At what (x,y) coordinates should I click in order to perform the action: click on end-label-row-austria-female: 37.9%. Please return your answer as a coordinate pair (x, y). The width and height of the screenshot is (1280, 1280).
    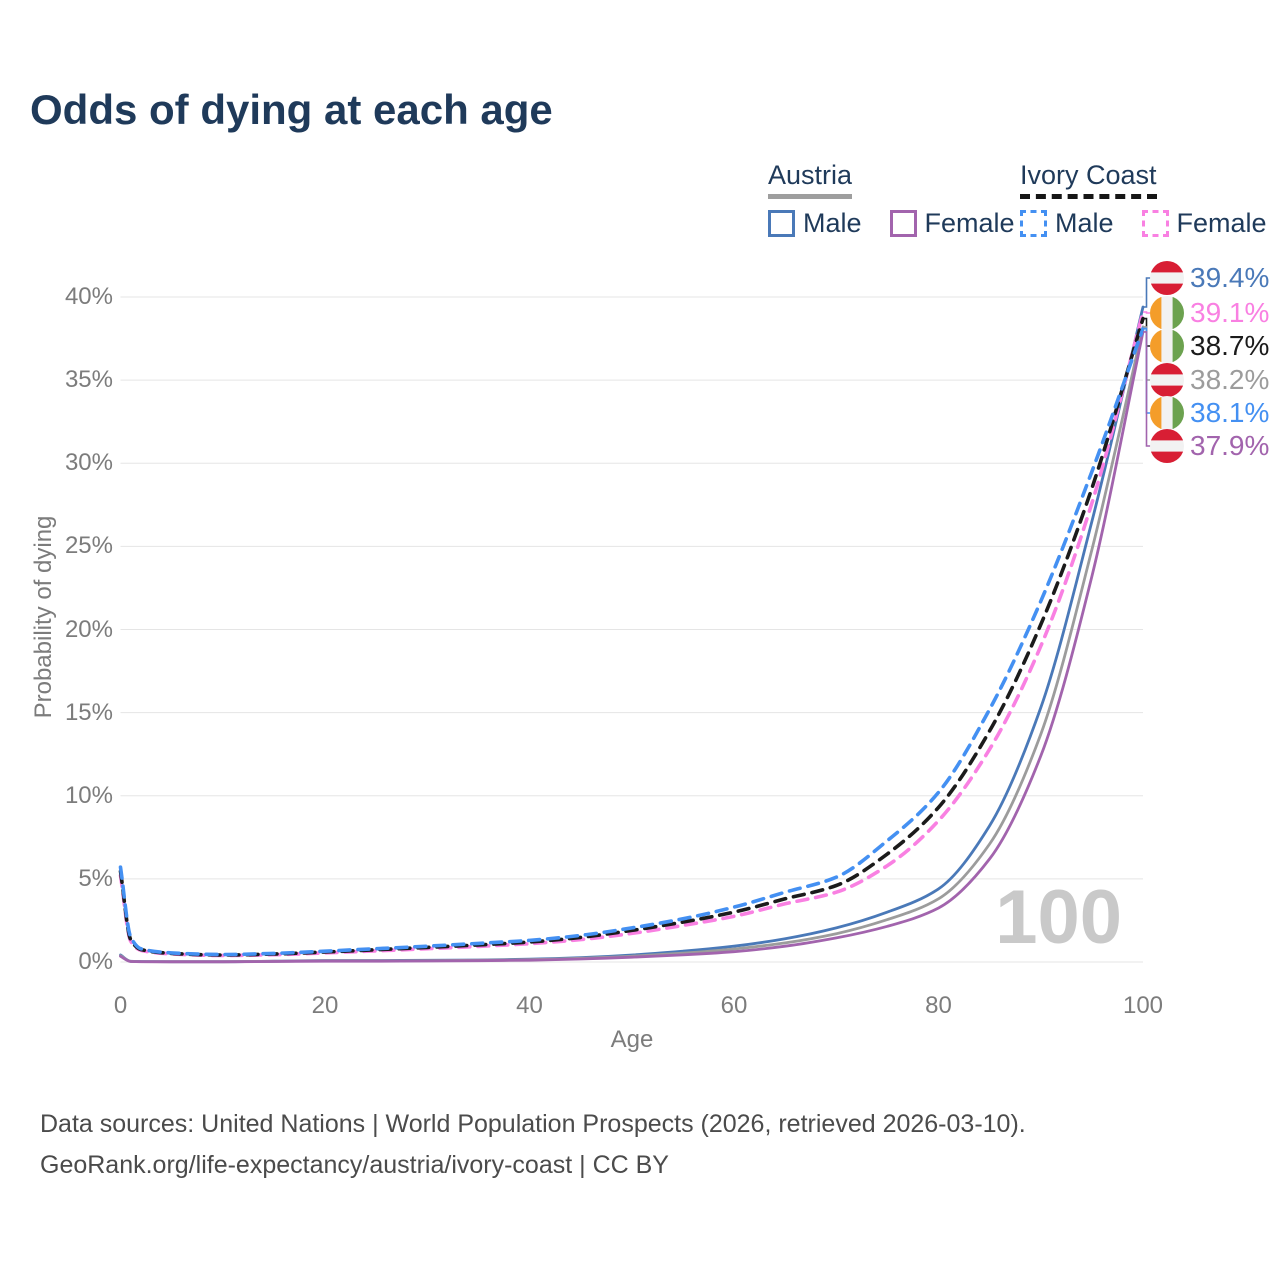
    Looking at the image, I should click on (1209, 446).